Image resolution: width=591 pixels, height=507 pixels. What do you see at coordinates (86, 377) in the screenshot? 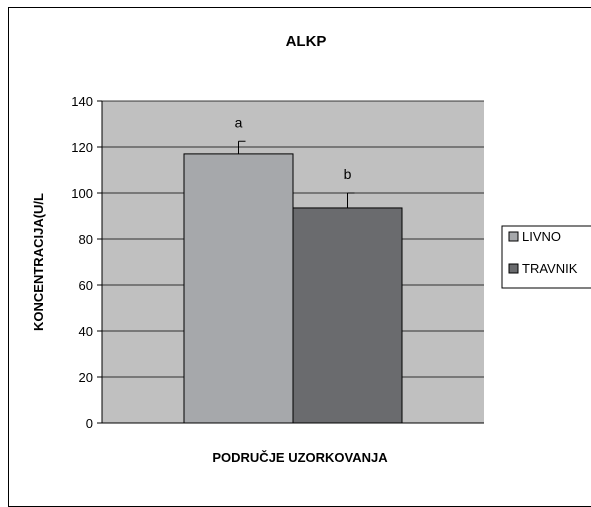
I see `y-tick-label: 20` at bounding box center [86, 377].